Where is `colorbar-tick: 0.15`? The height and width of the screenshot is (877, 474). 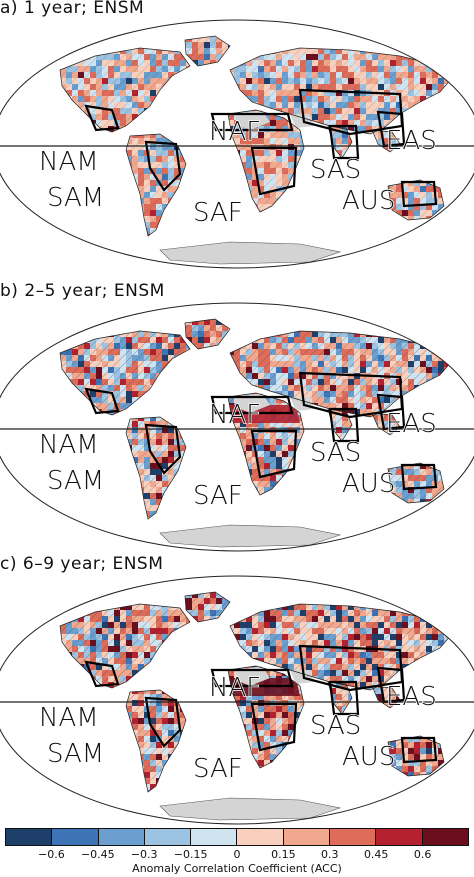 colorbar-tick: 0.15 is located at coordinates (283, 854).